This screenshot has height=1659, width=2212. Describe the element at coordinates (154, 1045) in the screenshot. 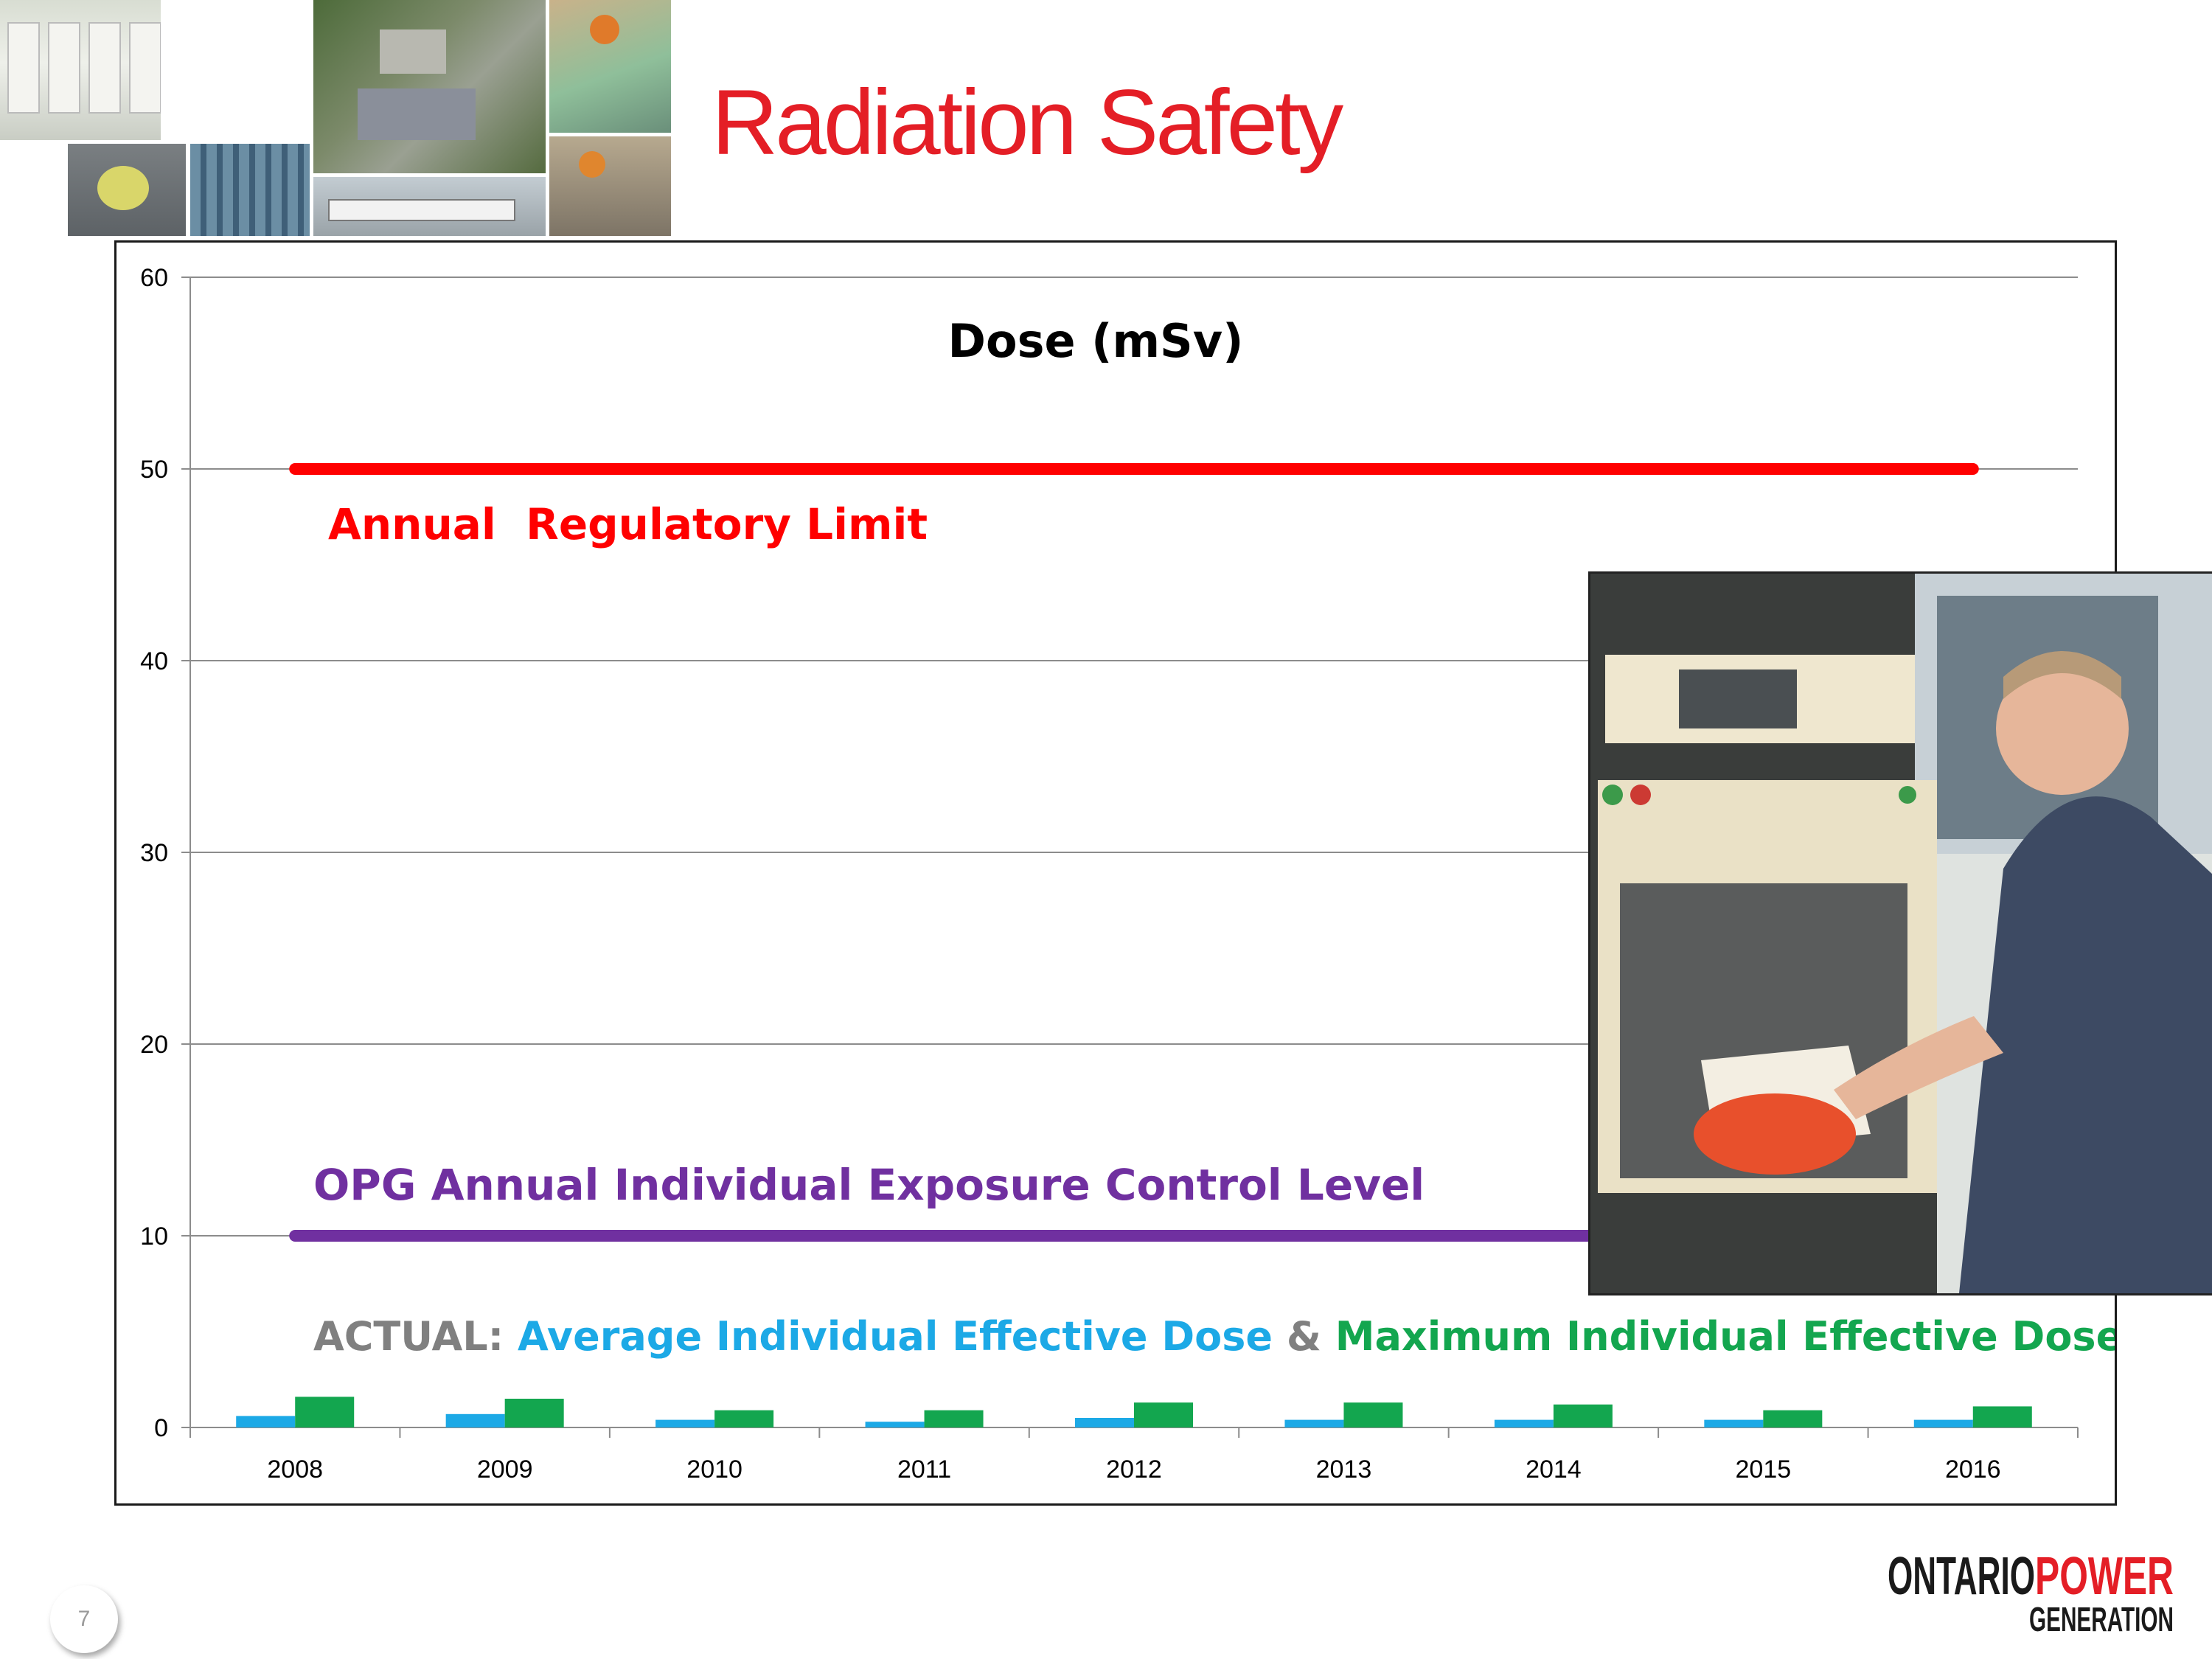

I see `y-tick-label: 20` at that location.